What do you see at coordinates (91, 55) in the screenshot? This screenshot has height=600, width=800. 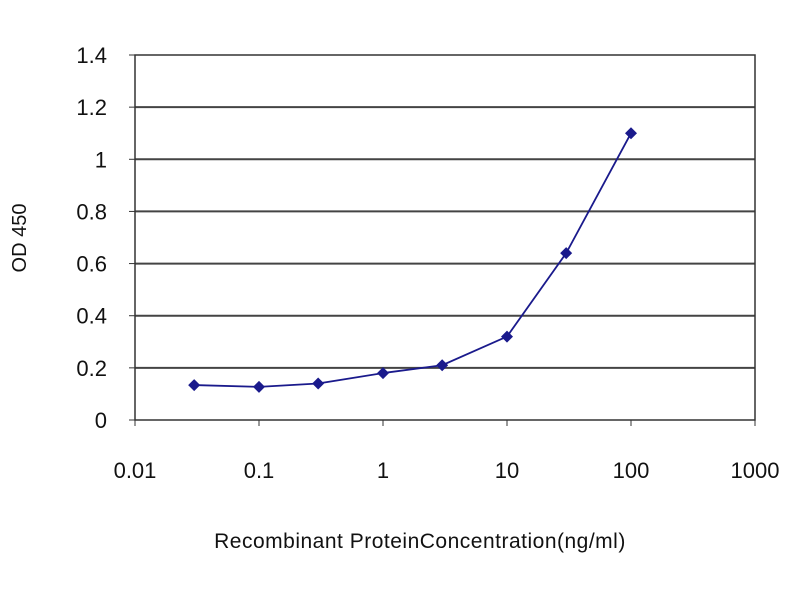 I see `y-tick-label: 1.4` at bounding box center [91, 55].